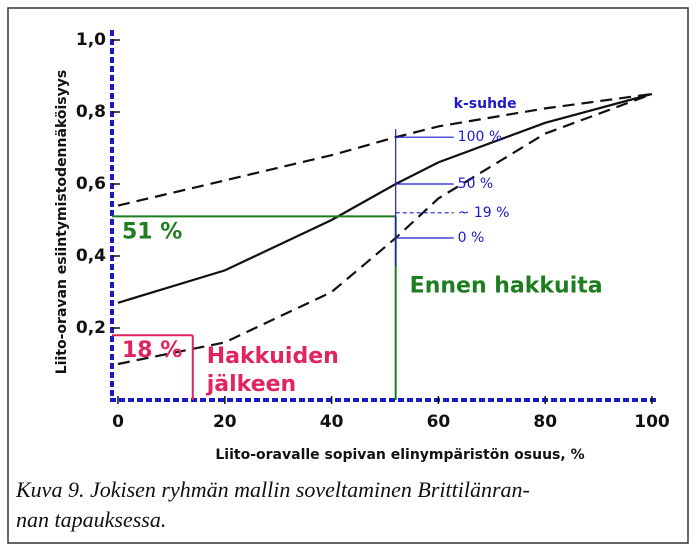 The width and height of the screenshot is (696, 551). Describe the element at coordinates (652, 422) in the screenshot. I see `x-tick-label: 100` at that location.